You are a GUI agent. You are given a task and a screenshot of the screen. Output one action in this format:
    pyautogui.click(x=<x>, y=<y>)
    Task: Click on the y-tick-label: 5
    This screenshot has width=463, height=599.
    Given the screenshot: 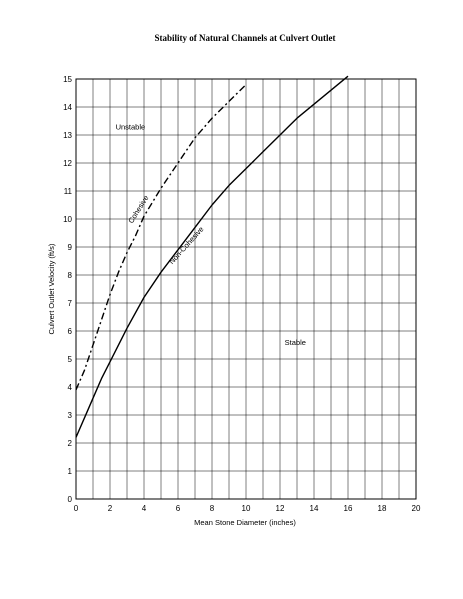 What is the action you would take?
    pyautogui.click(x=70, y=359)
    